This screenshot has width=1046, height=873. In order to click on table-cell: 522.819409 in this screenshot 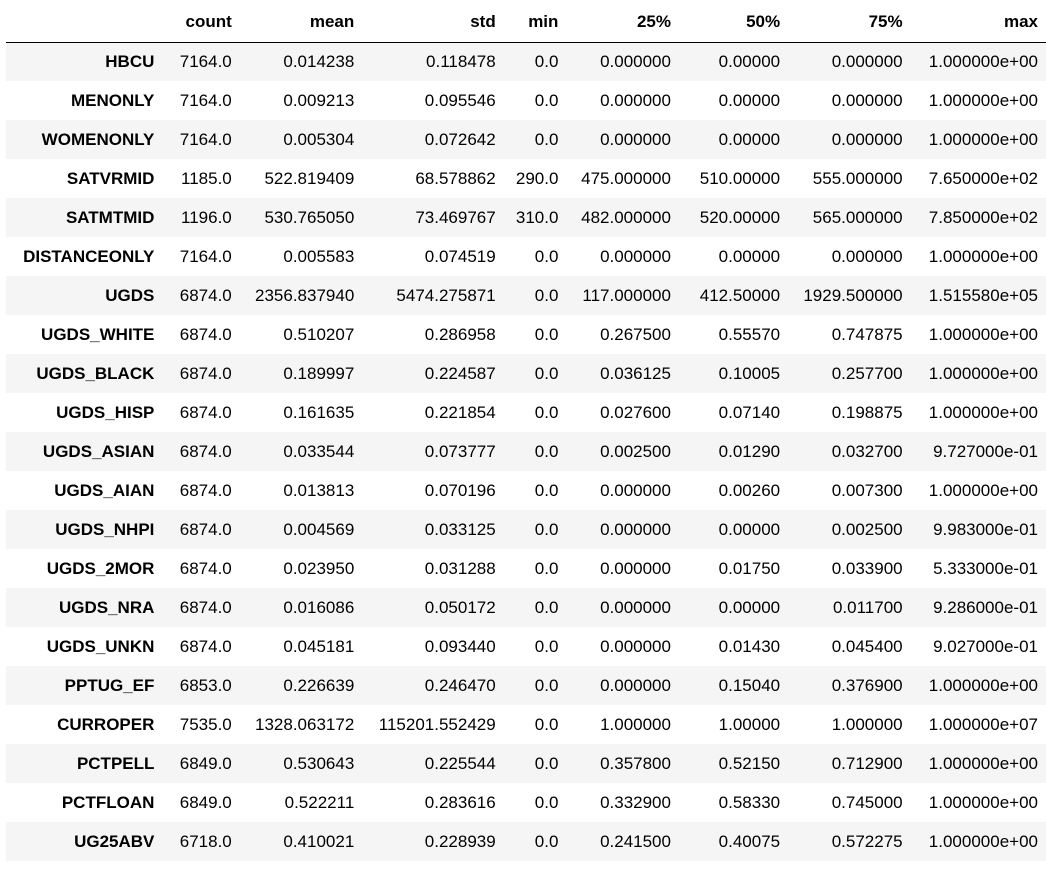, I will do `click(309, 178)`.